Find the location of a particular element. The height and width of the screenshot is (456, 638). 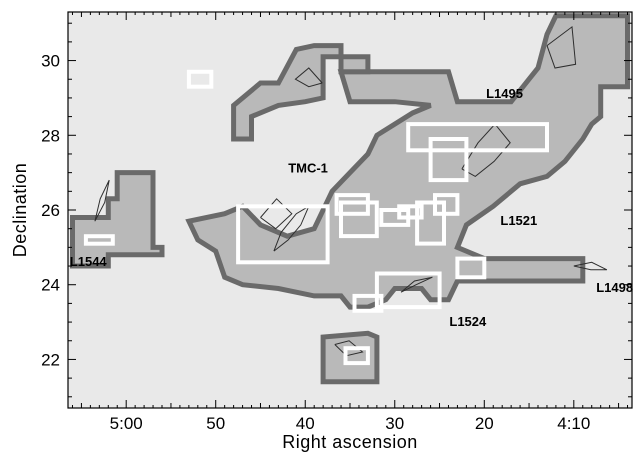

y-tick-label: 24 is located at coordinates (50, 285).